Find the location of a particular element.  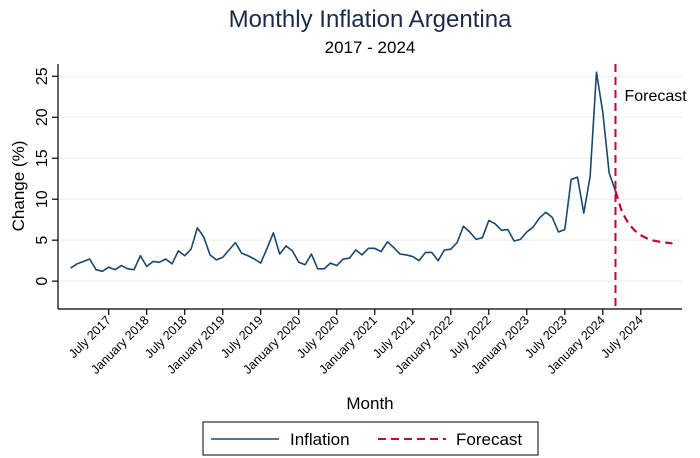

legend: Inflation Forecast is located at coordinates (370, 438).